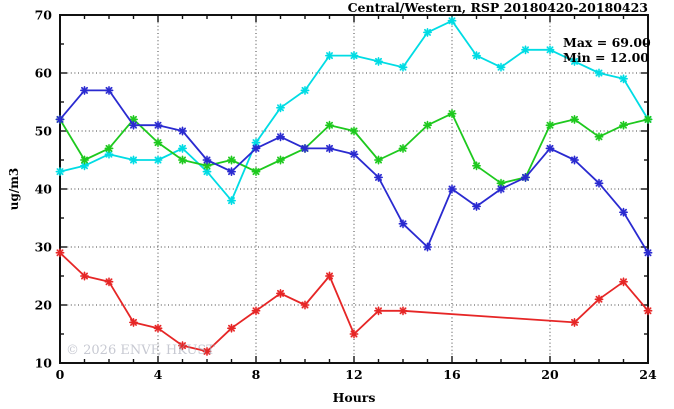 Image resolution: width=674 pixels, height=409 pixels. Describe the element at coordinates (44, 247) in the screenshot. I see `svg-text: 30` at that location.